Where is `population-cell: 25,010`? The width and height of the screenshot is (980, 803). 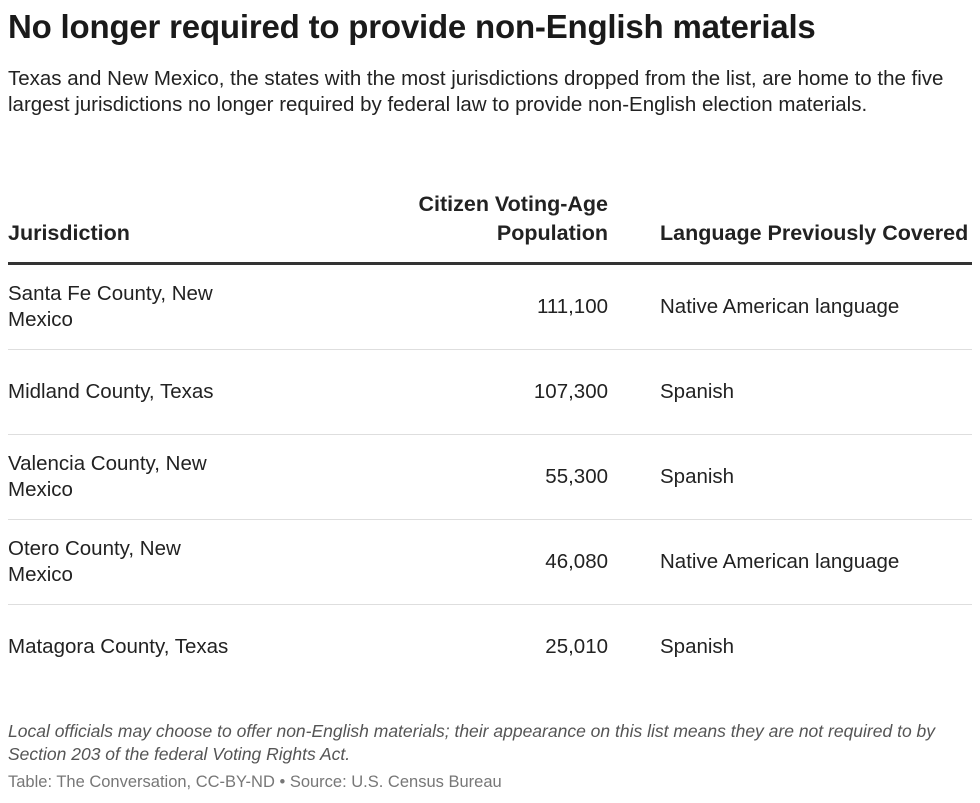 population-cell: 25,010 is located at coordinates (576, 646).